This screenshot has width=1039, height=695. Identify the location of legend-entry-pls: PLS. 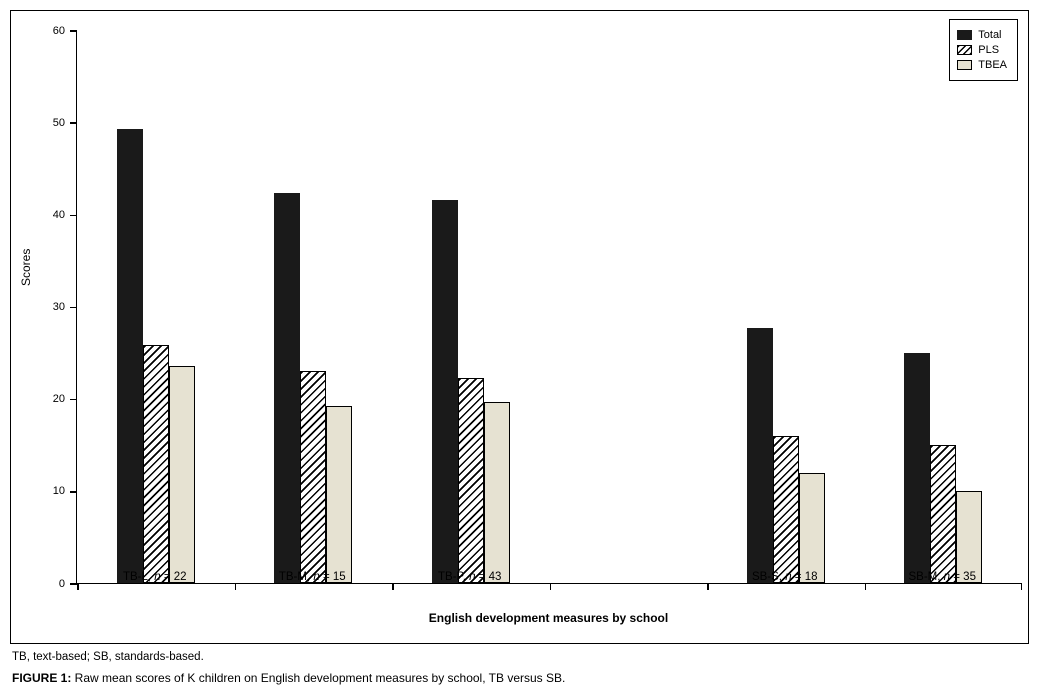
(982, 50).